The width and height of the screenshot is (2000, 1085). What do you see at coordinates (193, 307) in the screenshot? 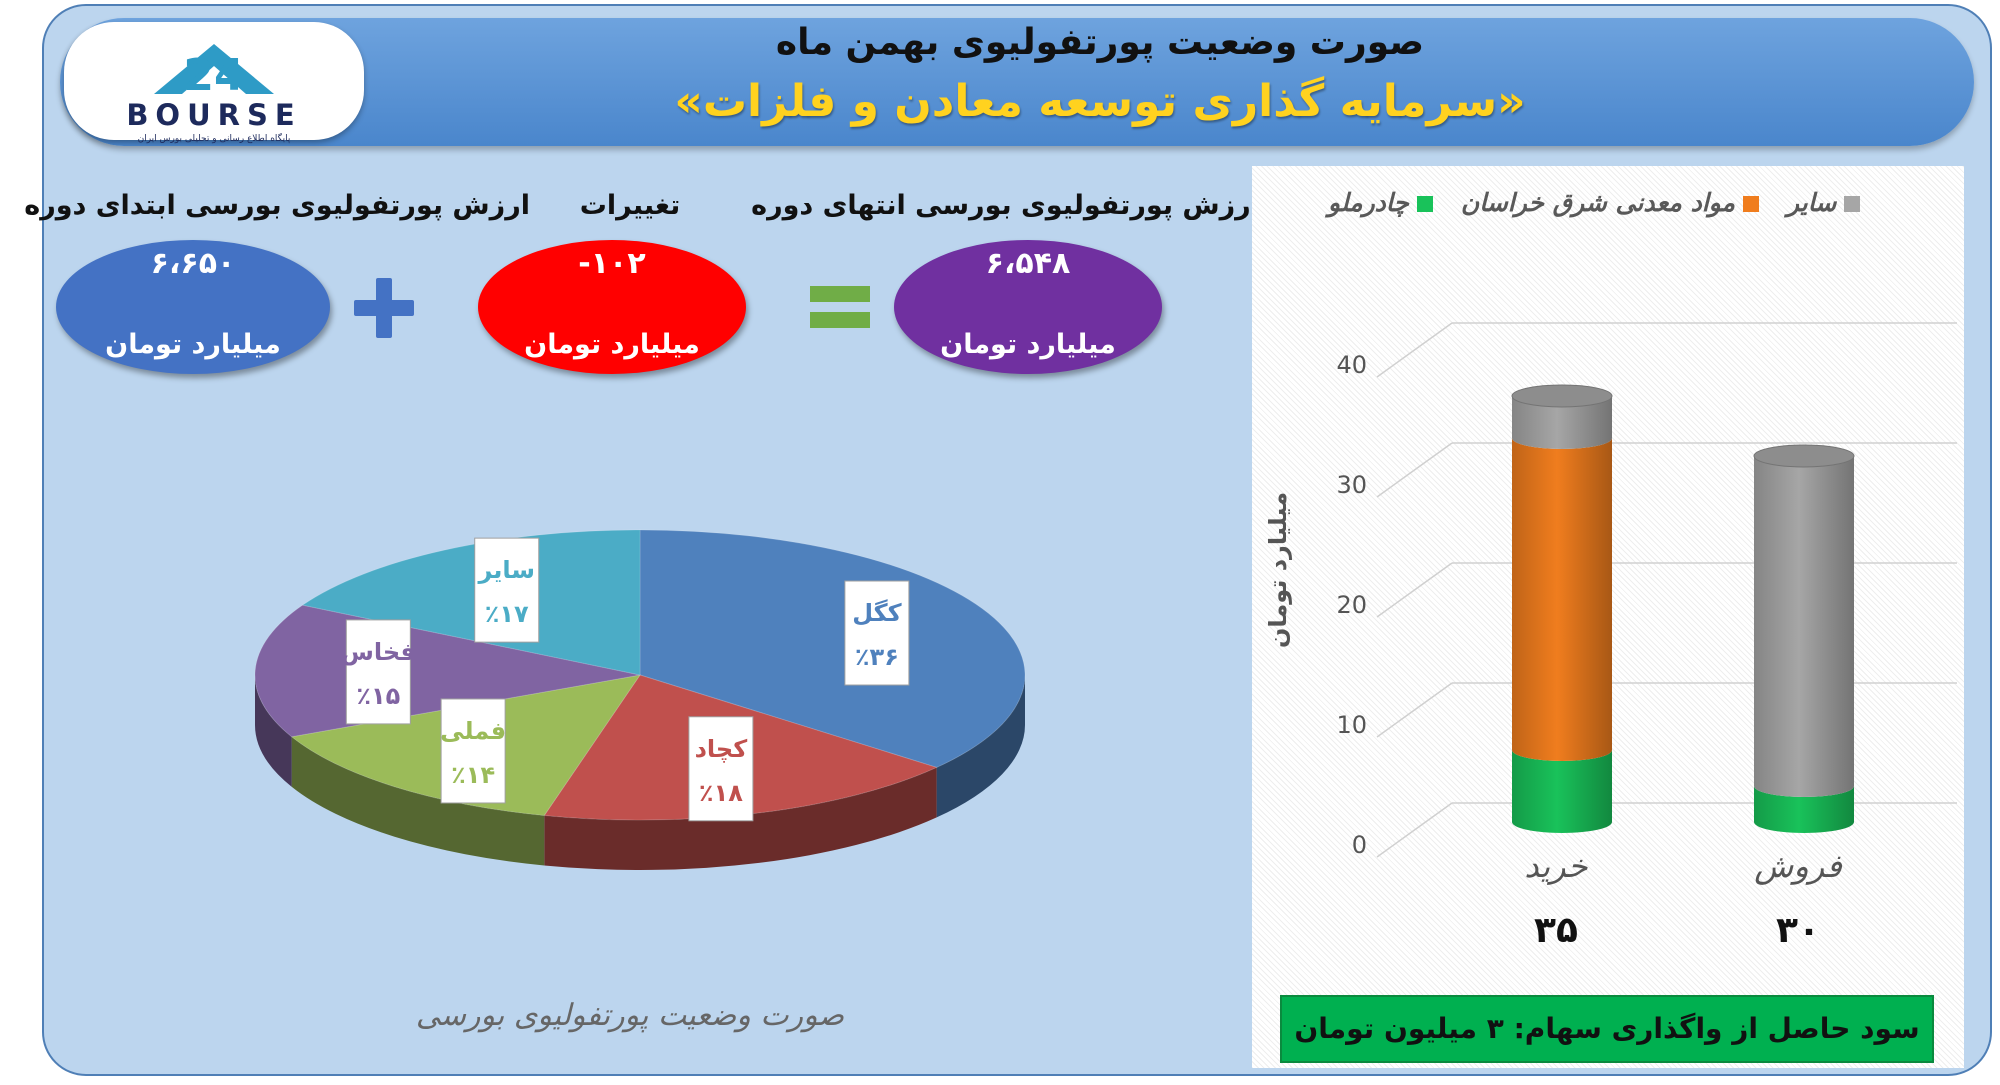
I see `start-value-oval: ۶،۶۵۰ میلیارد تومان` at bounding box center [193, 307].